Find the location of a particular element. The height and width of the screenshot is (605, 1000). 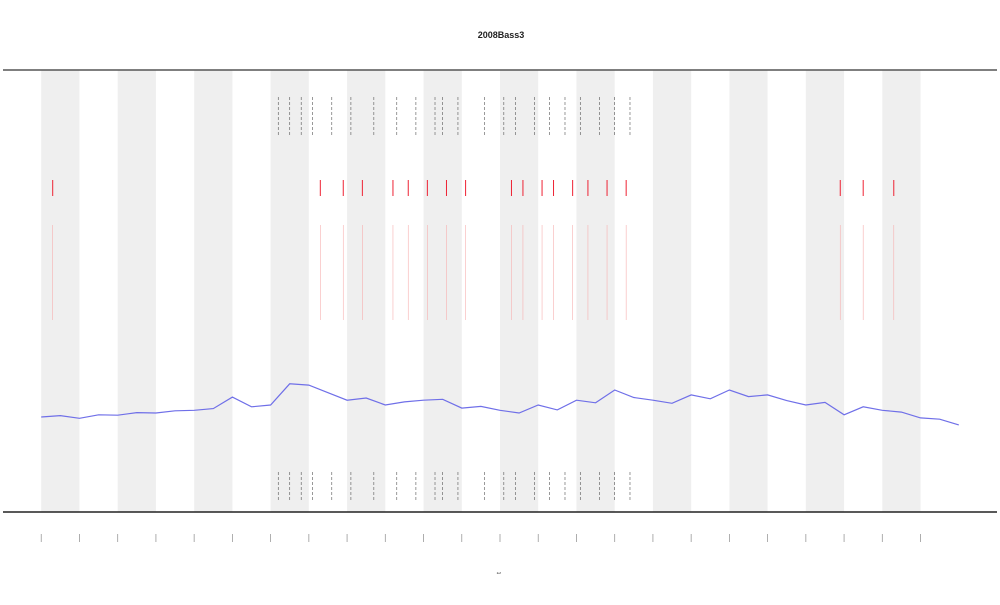

data-line is located at coordinates (500, 404).